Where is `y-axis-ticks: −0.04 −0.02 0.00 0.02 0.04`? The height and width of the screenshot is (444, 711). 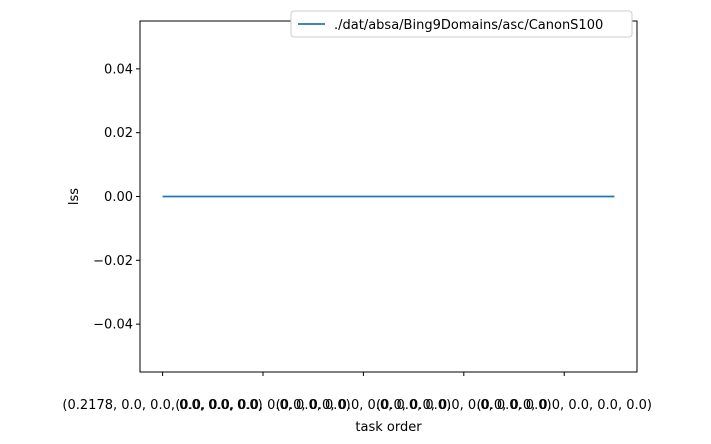 y-axis-ticks: −0.04 −0.02 0.00 0.02 0.04 is located at coordinates (116, 197).